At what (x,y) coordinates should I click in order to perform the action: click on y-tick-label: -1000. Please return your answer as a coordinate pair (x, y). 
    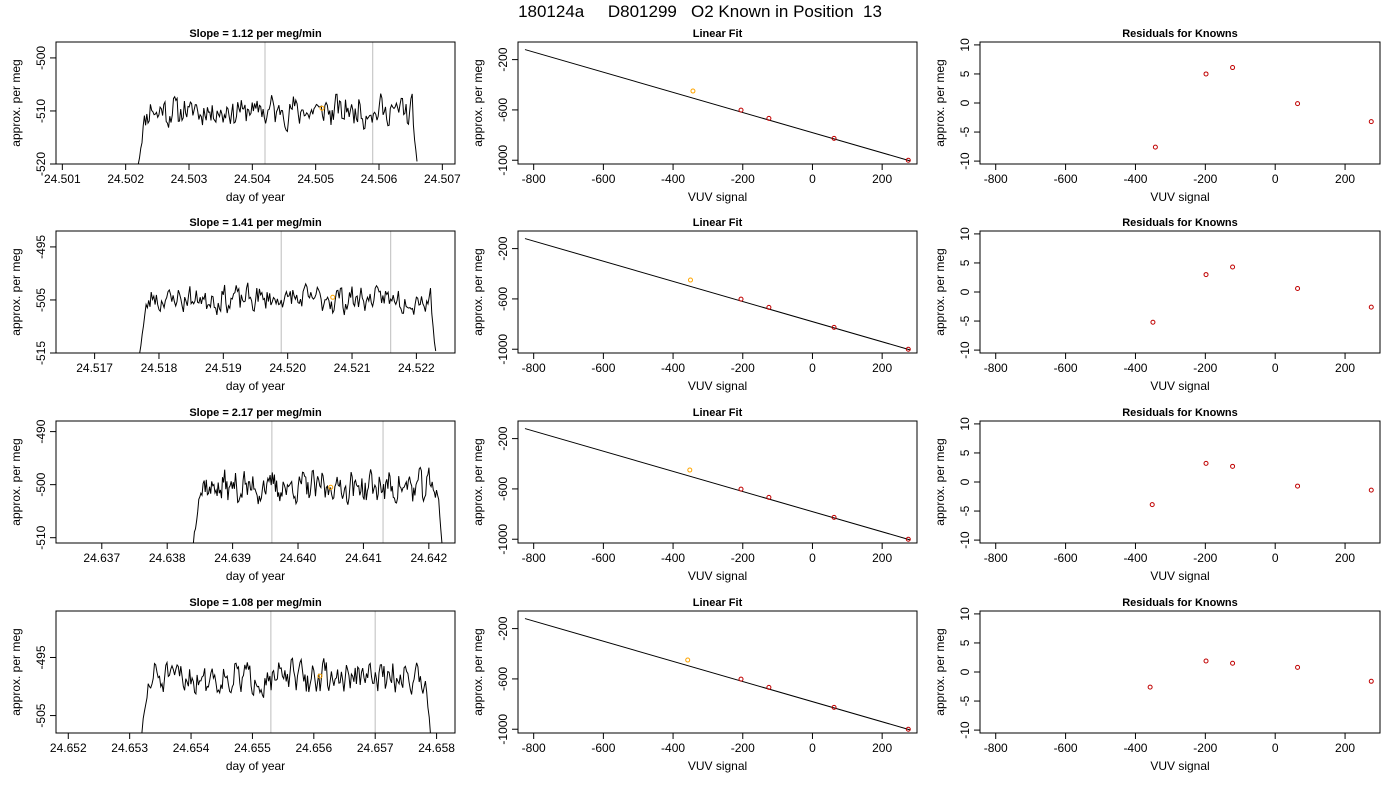
    Looking at the image, I should click on (503, 729).